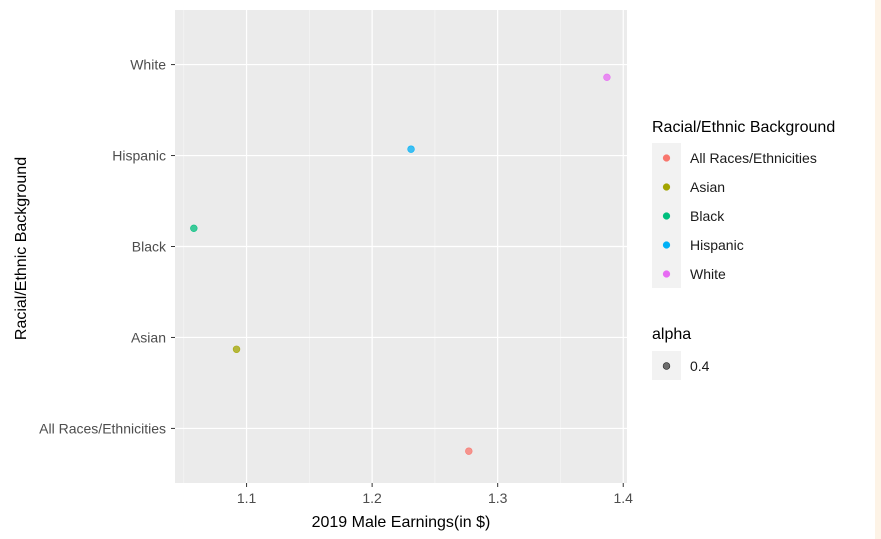  Describe the element at coordinates (700, 366) in the screenshot. I see `alpha-legend-label: 0.4` at that location.